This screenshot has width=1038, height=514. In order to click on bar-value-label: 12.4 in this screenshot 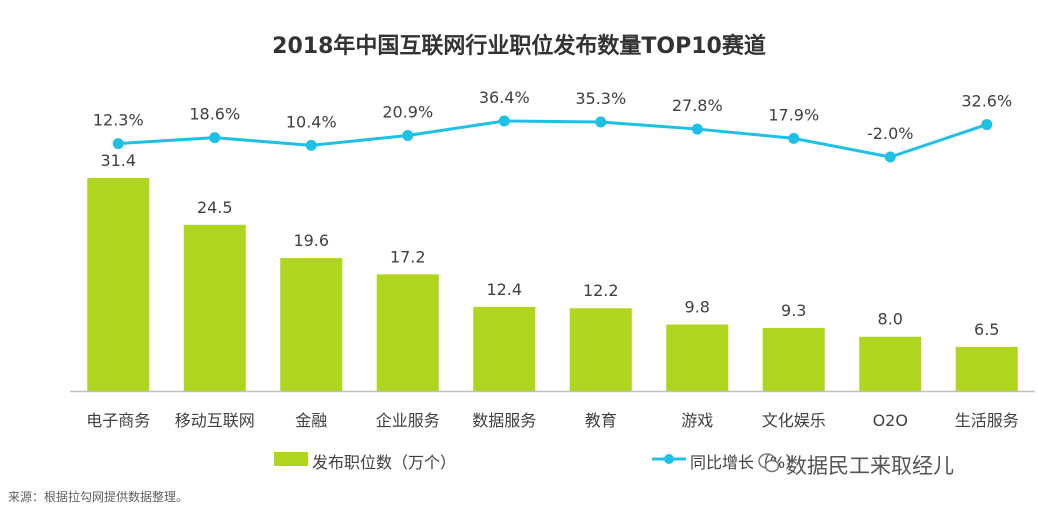, I will do `click(504, 289)`.